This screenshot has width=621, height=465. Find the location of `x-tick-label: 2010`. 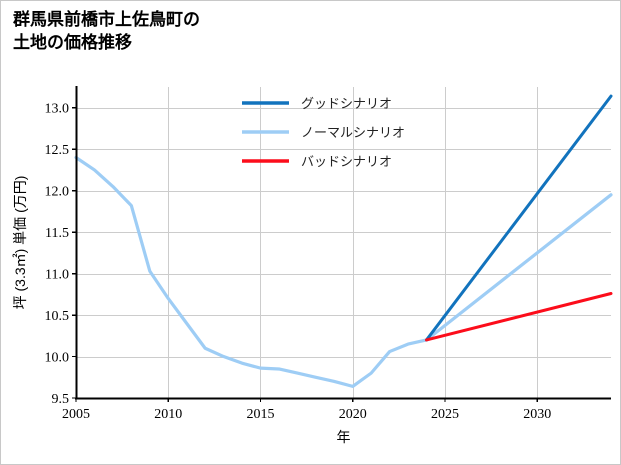

x-tick-label: 2010 is located at coordinates (168, 414).